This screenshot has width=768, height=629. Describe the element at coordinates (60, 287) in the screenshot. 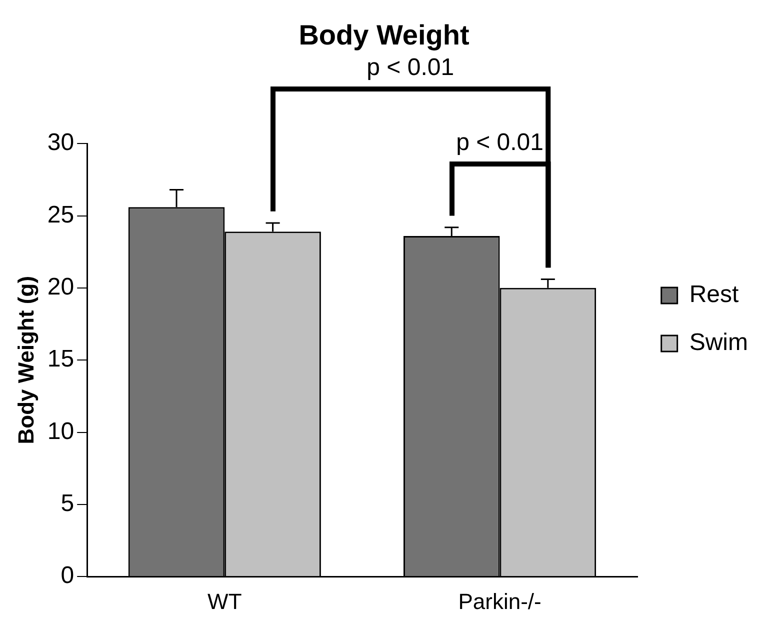

I see `y-tick-label: 20` at that location.